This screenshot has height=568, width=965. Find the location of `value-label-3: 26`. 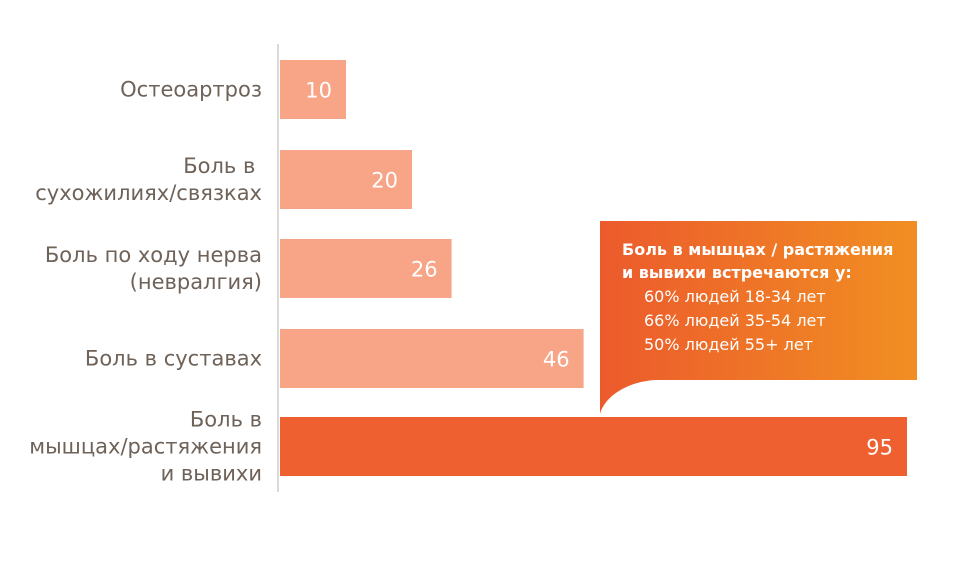

value-label-3: 26 is located at coordinates (424, 270).